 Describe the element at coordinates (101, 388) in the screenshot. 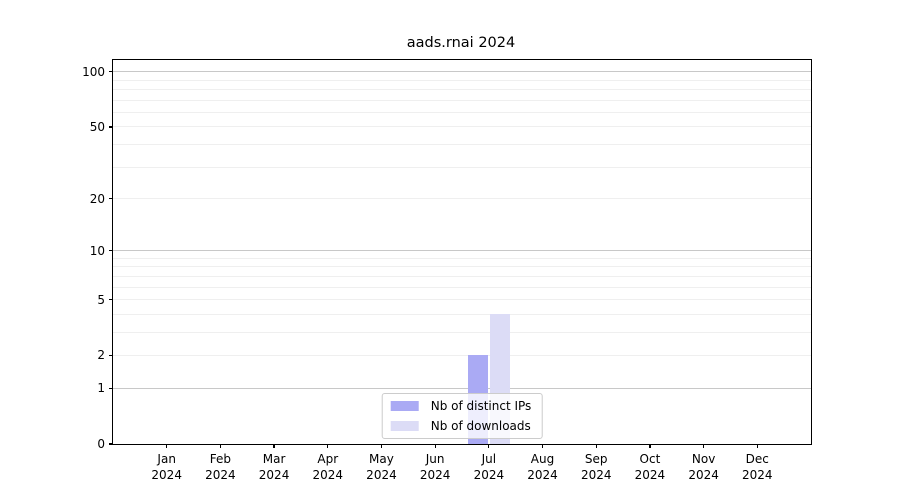

I see `y-axis-tick-label: 1` at that location.